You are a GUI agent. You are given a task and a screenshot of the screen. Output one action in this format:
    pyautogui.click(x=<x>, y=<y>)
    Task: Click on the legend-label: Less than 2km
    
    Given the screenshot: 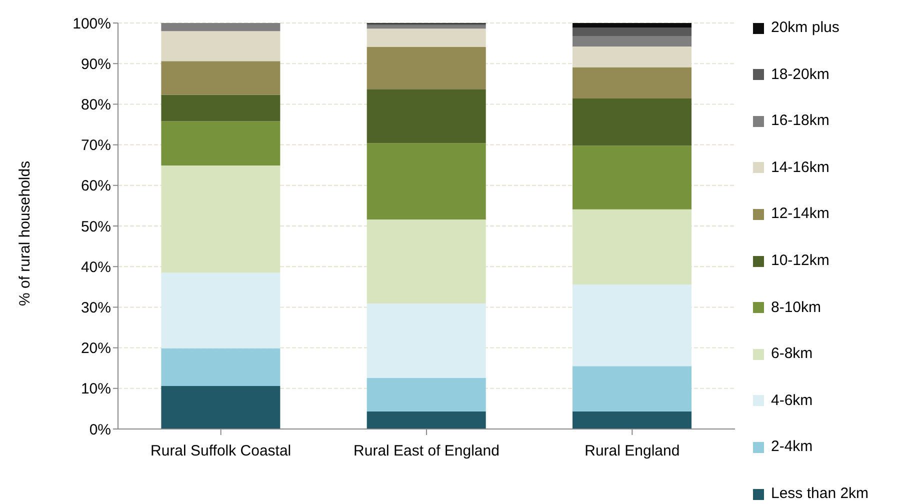 What is the action you would take?
    pyautogui.click(x=820, y=494)
    